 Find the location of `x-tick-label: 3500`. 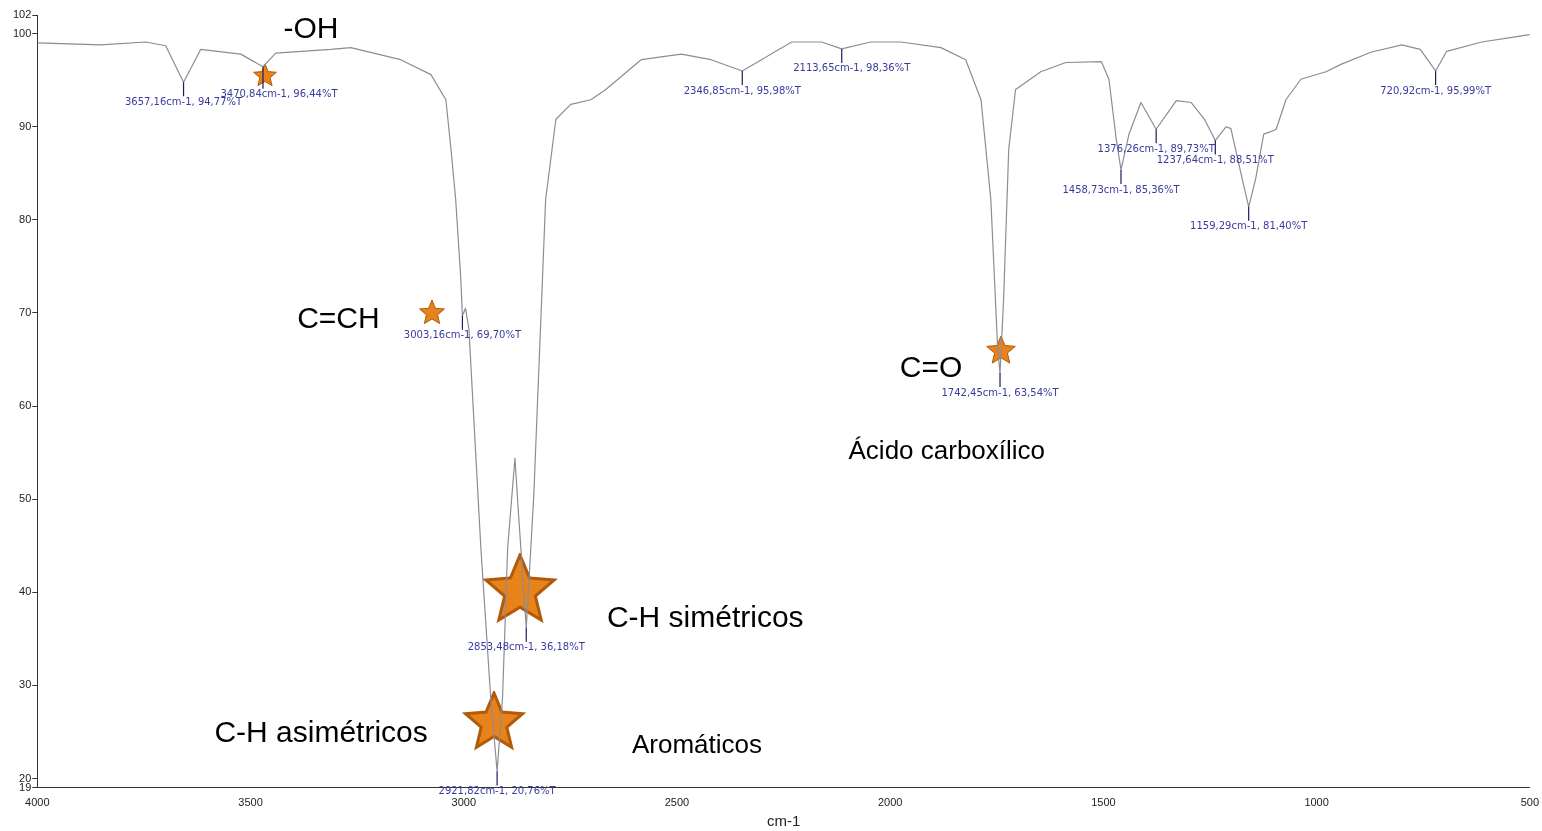

x-tick-label: 3500 is located at coordinates (250, 802).